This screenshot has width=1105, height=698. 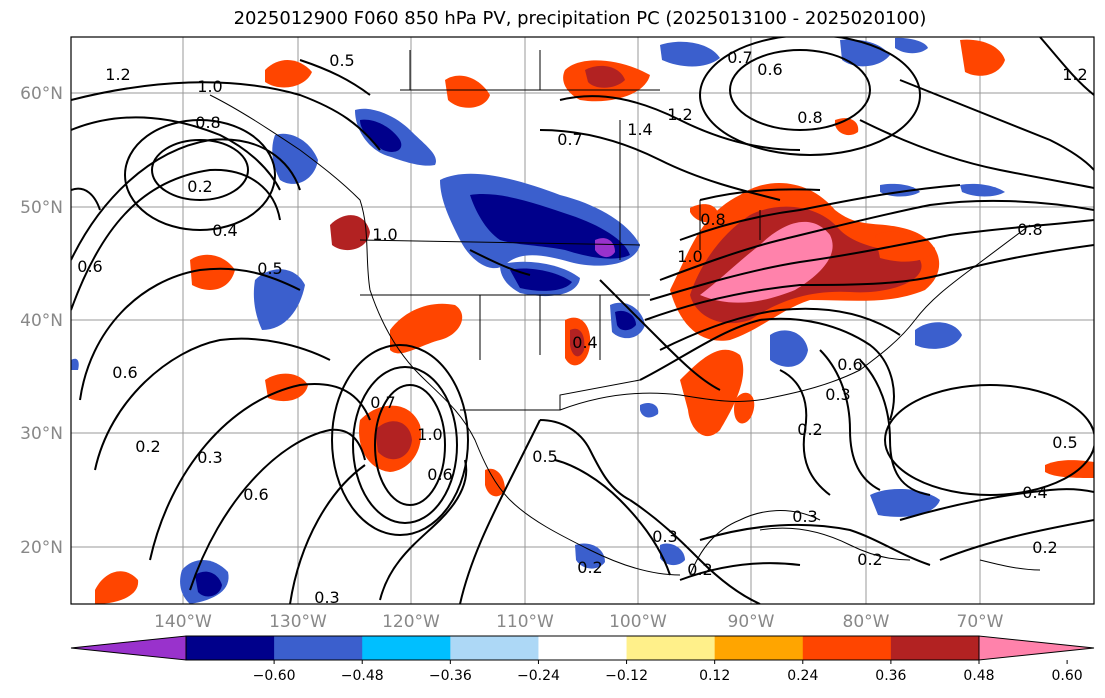 What do you see at coordinates (538, 676) in the screenshot?
I see `colorbar-tick-label: −0.24` at bounding box center [538, 676].